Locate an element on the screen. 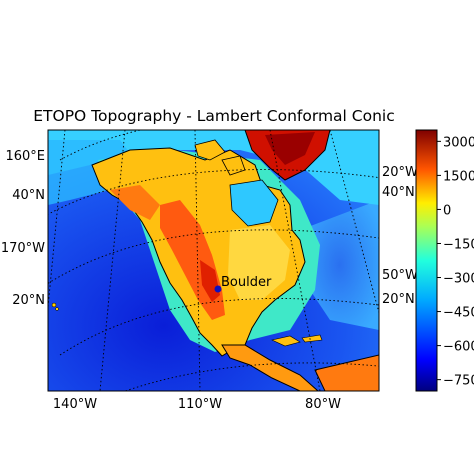  hudson-bay is located at coordinates (254, 203).